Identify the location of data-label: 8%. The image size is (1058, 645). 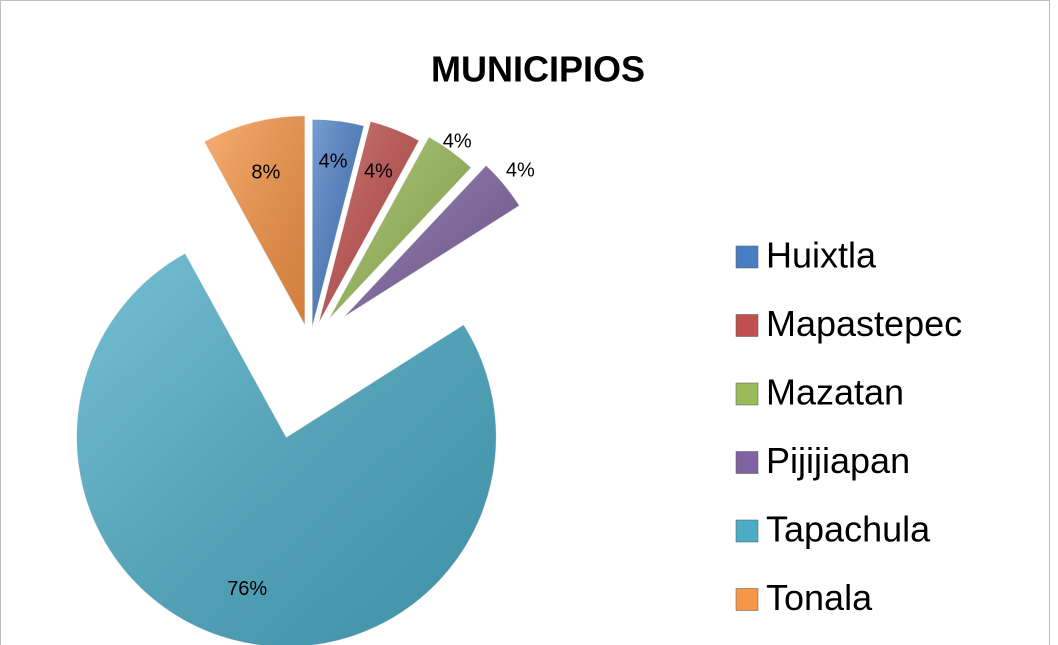
(265, 172).